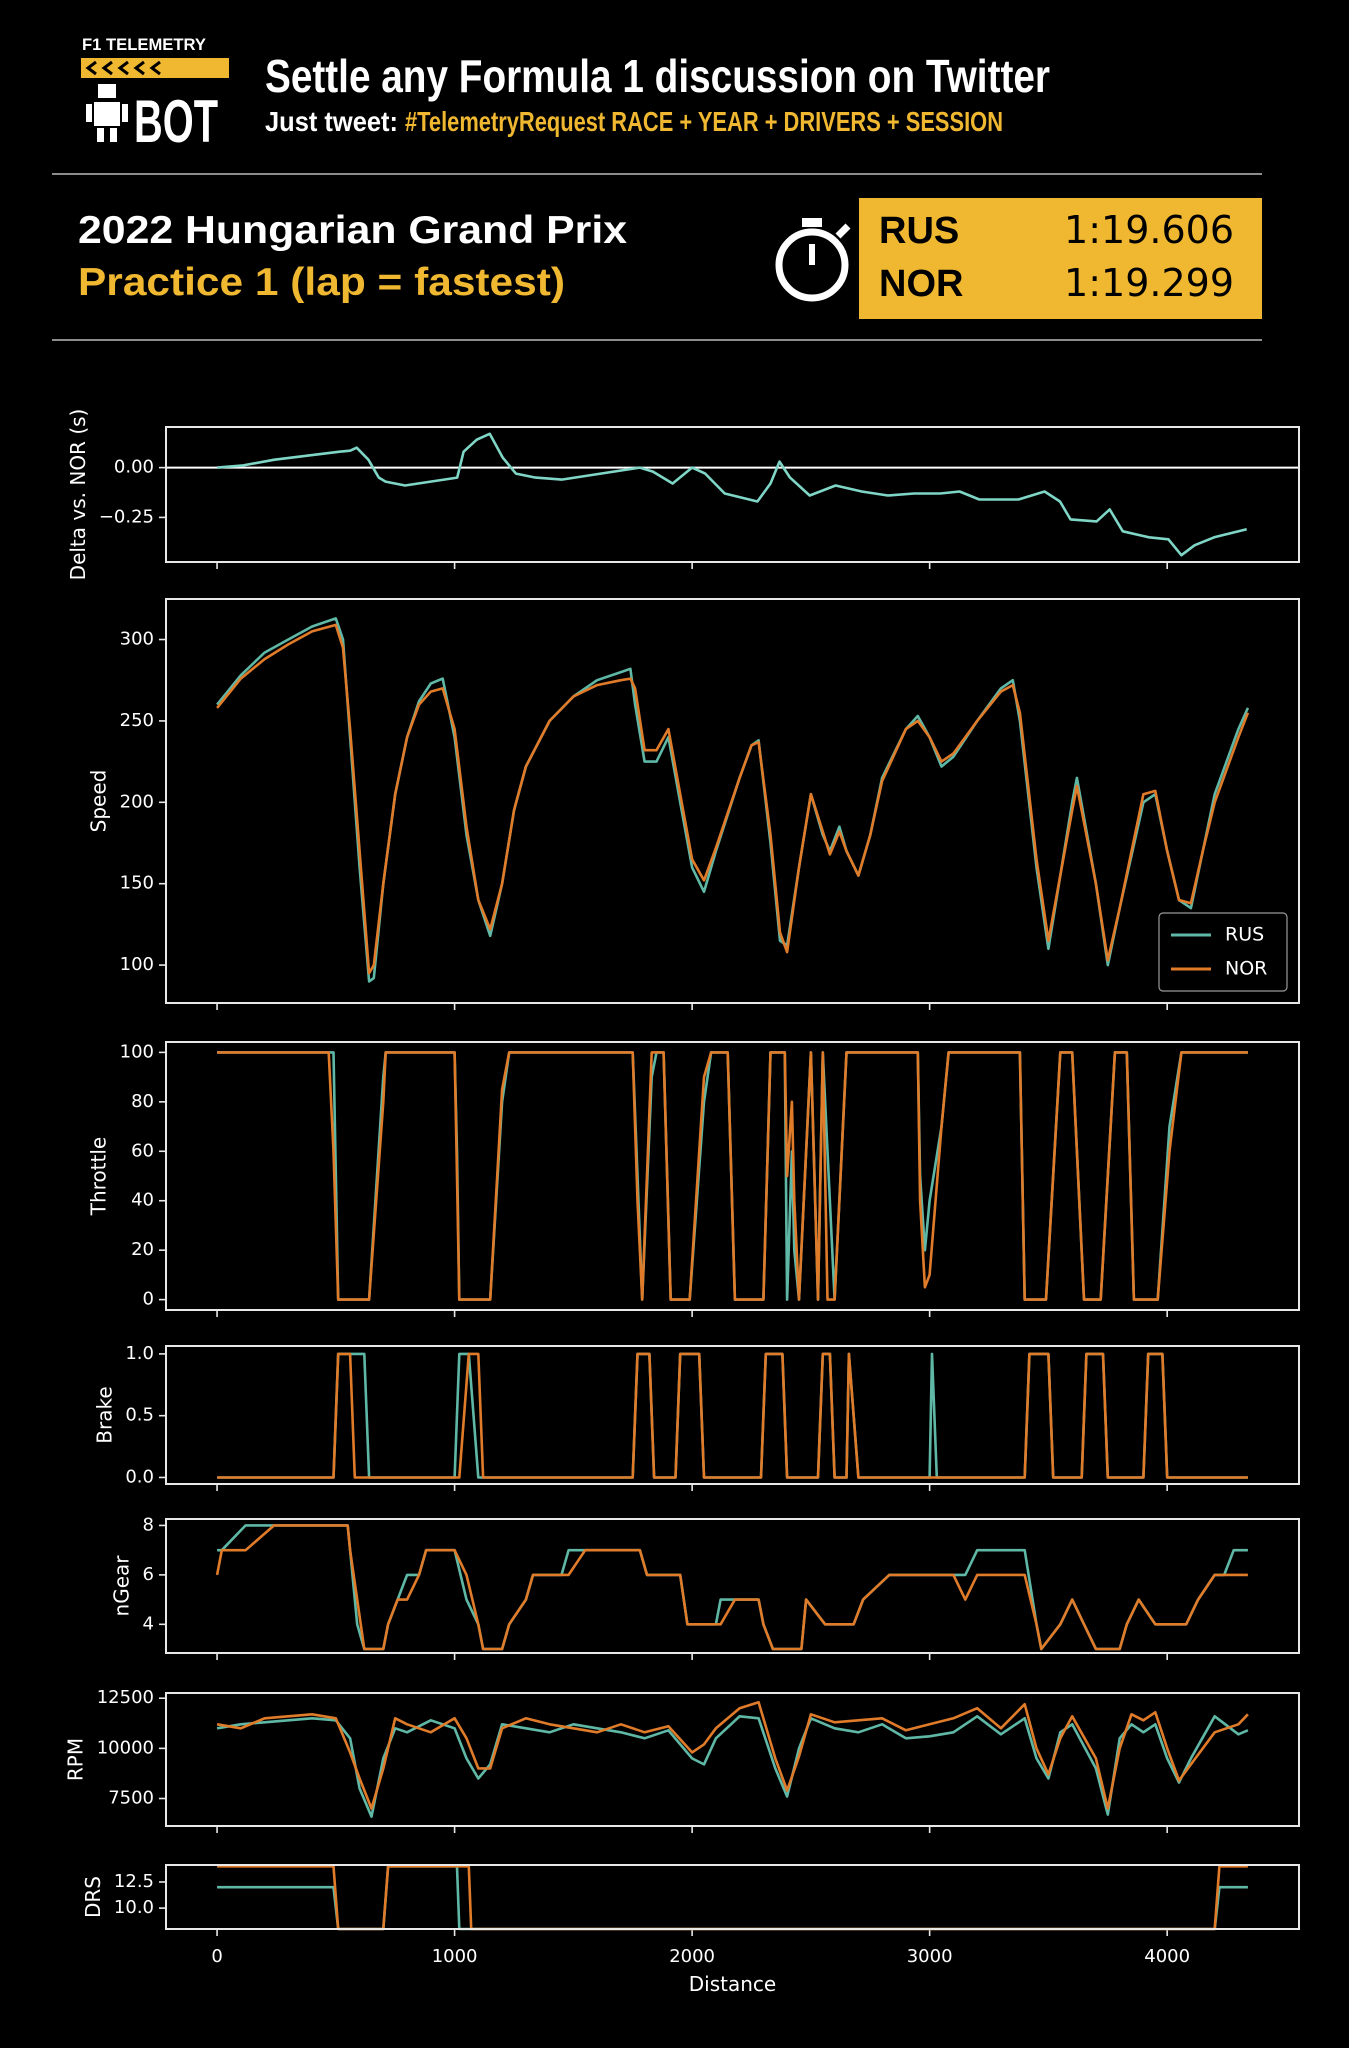 This screenshot has width=1349, height=2048. I want to click on x-axis-label: Distance, so click(732, 1984).